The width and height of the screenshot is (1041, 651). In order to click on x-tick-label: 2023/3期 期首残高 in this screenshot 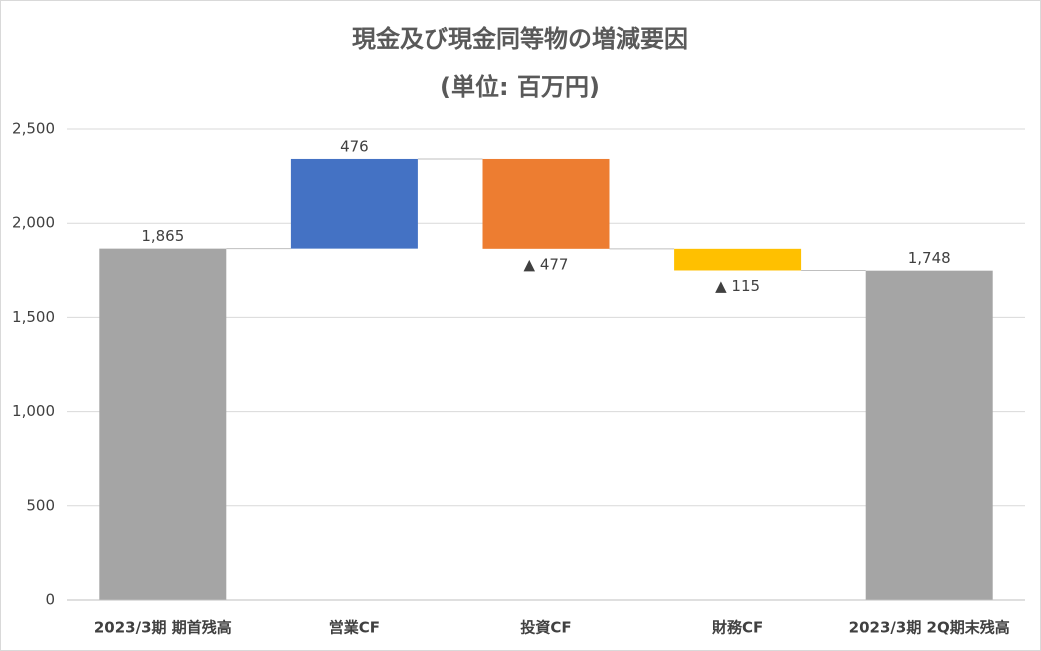, I will do `click(163, 628)`.